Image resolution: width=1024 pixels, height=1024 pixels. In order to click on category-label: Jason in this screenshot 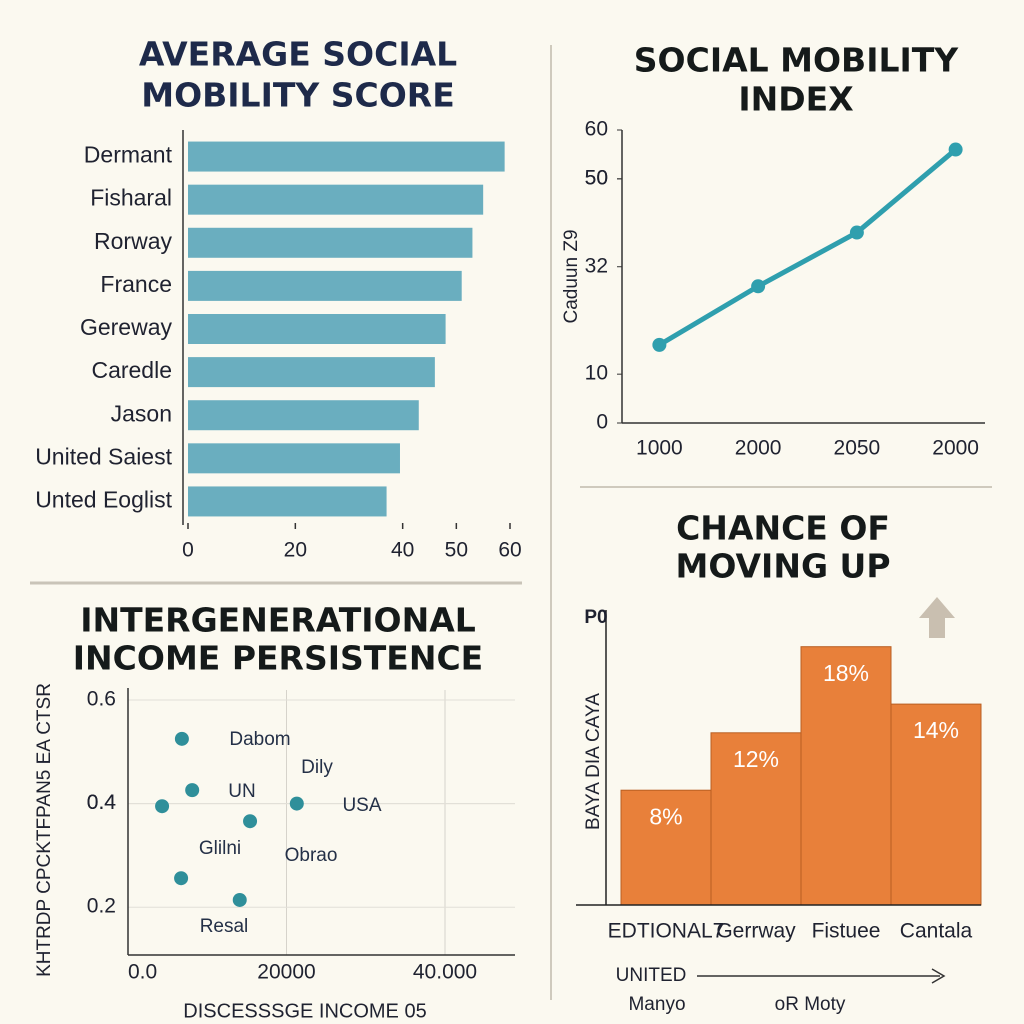, I will do `click(141, 413)`.